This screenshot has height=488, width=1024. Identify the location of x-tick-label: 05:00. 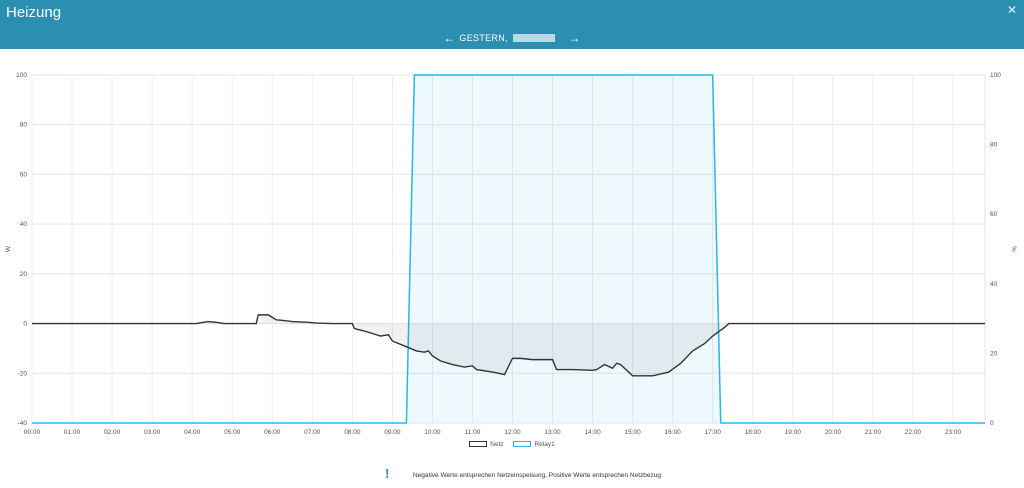
(232, 432).